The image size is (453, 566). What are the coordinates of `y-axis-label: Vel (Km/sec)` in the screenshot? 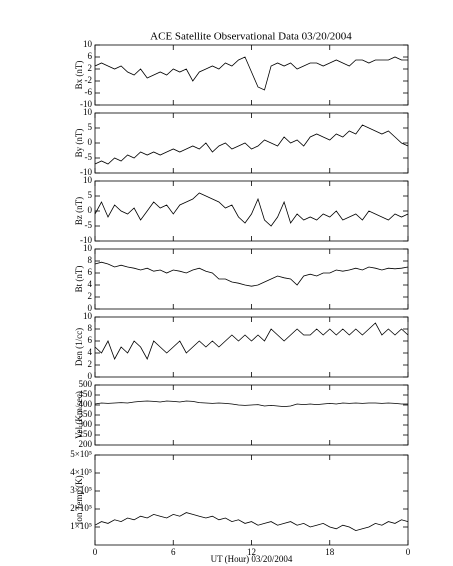 It's located at (79, 415).